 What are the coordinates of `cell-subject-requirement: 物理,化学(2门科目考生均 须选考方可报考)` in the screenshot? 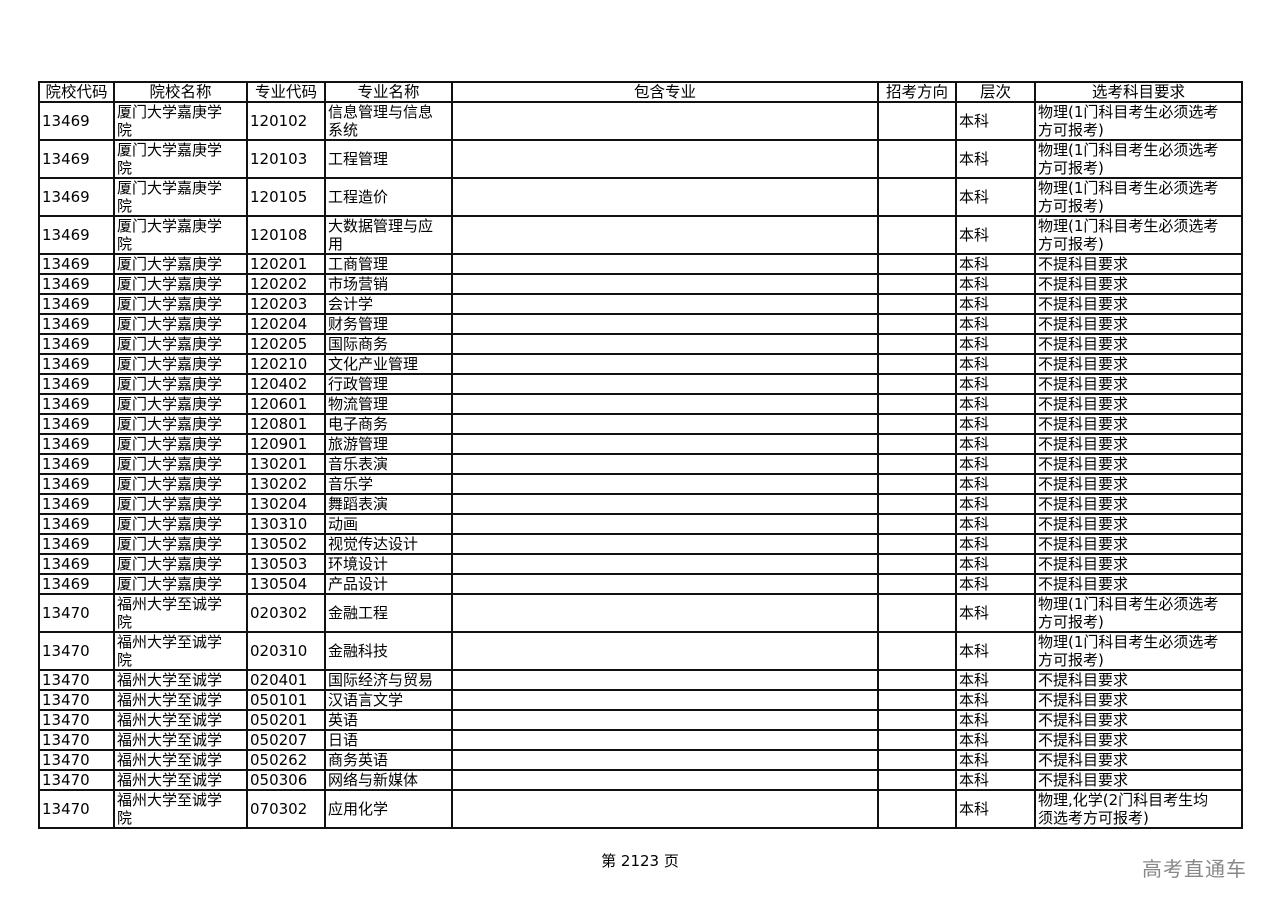 It's located at (1138, 809).